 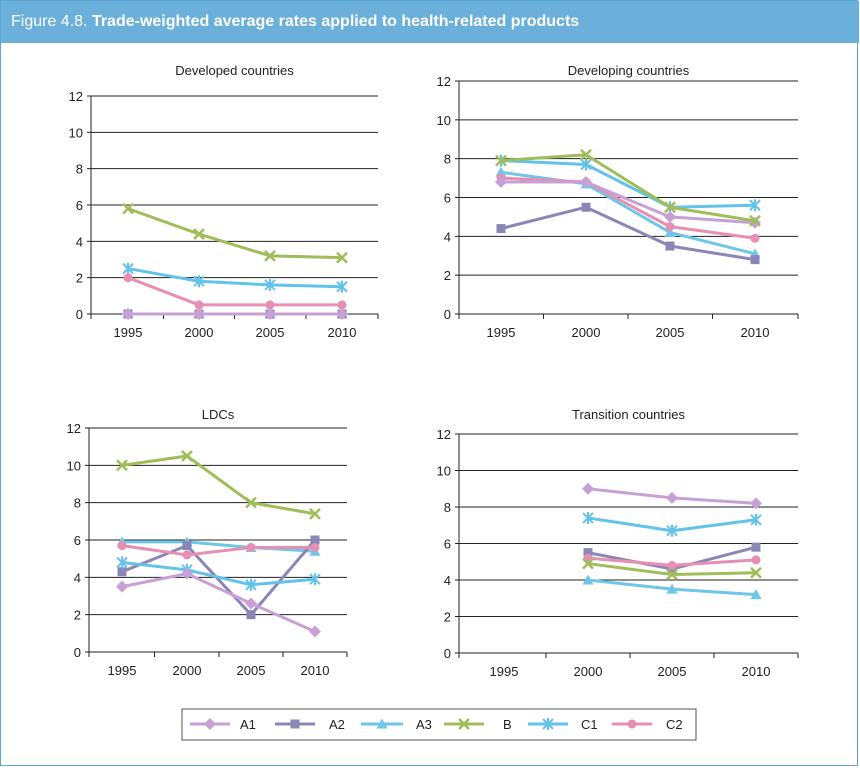 I want to click on legend: A1 A2 A3 B C1 C2, so click(x=439, y=724).